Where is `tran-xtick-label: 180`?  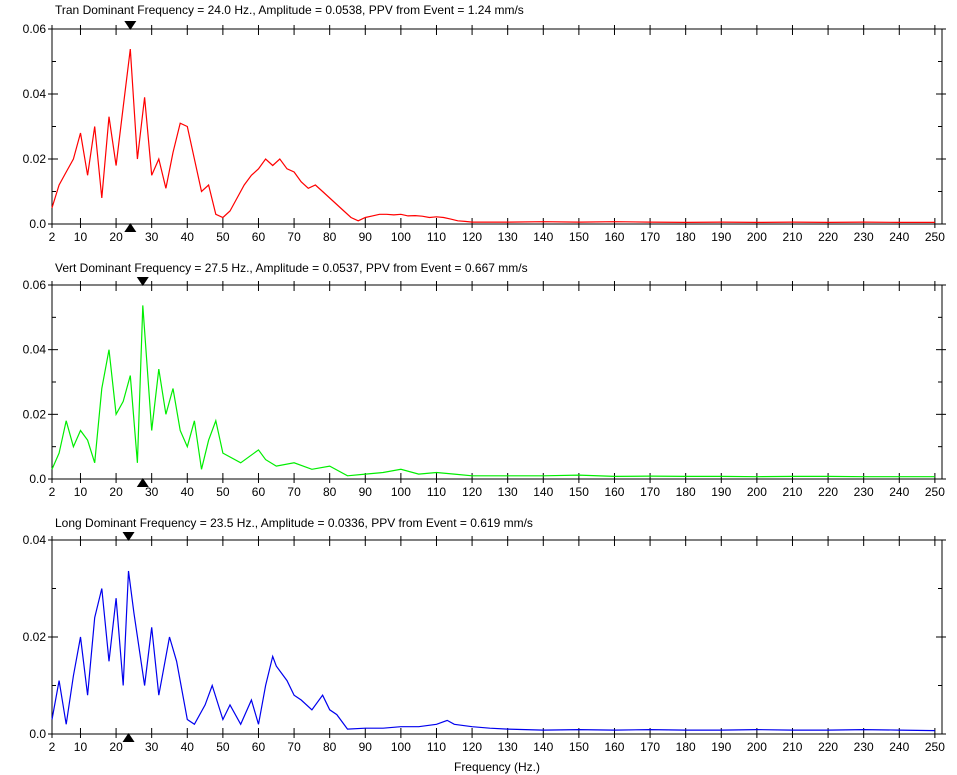
tran-xtick-label: 180 is located at coordinates (686, 237).